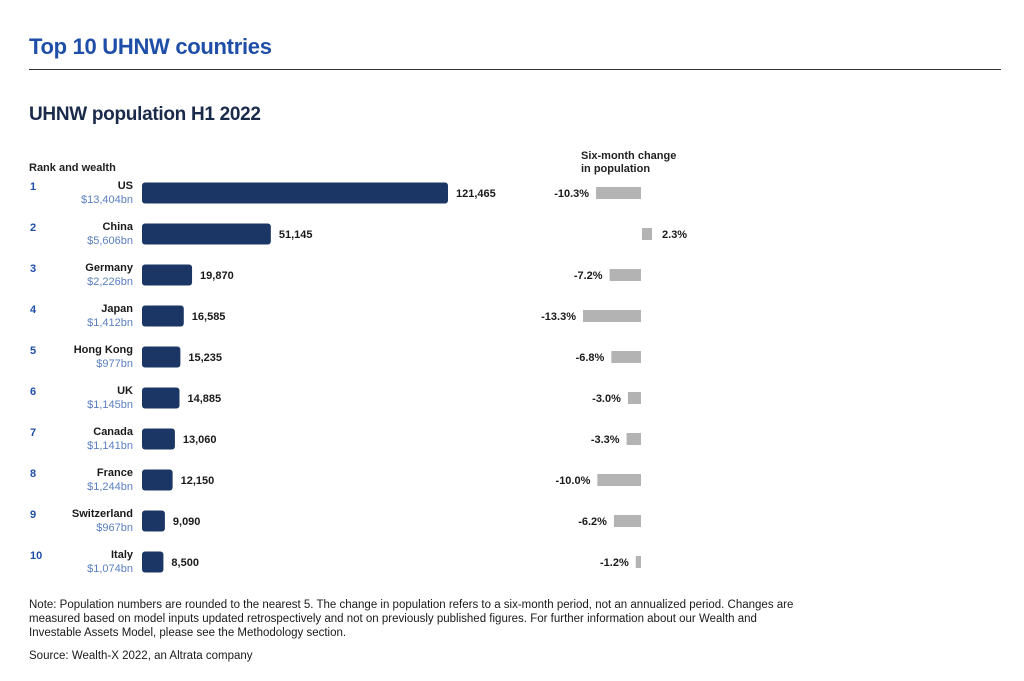  What do you see at coordinates (217, 276) in the screenshot?
I see `population-value-germany: 19,870` at bounding box center [217, 276].